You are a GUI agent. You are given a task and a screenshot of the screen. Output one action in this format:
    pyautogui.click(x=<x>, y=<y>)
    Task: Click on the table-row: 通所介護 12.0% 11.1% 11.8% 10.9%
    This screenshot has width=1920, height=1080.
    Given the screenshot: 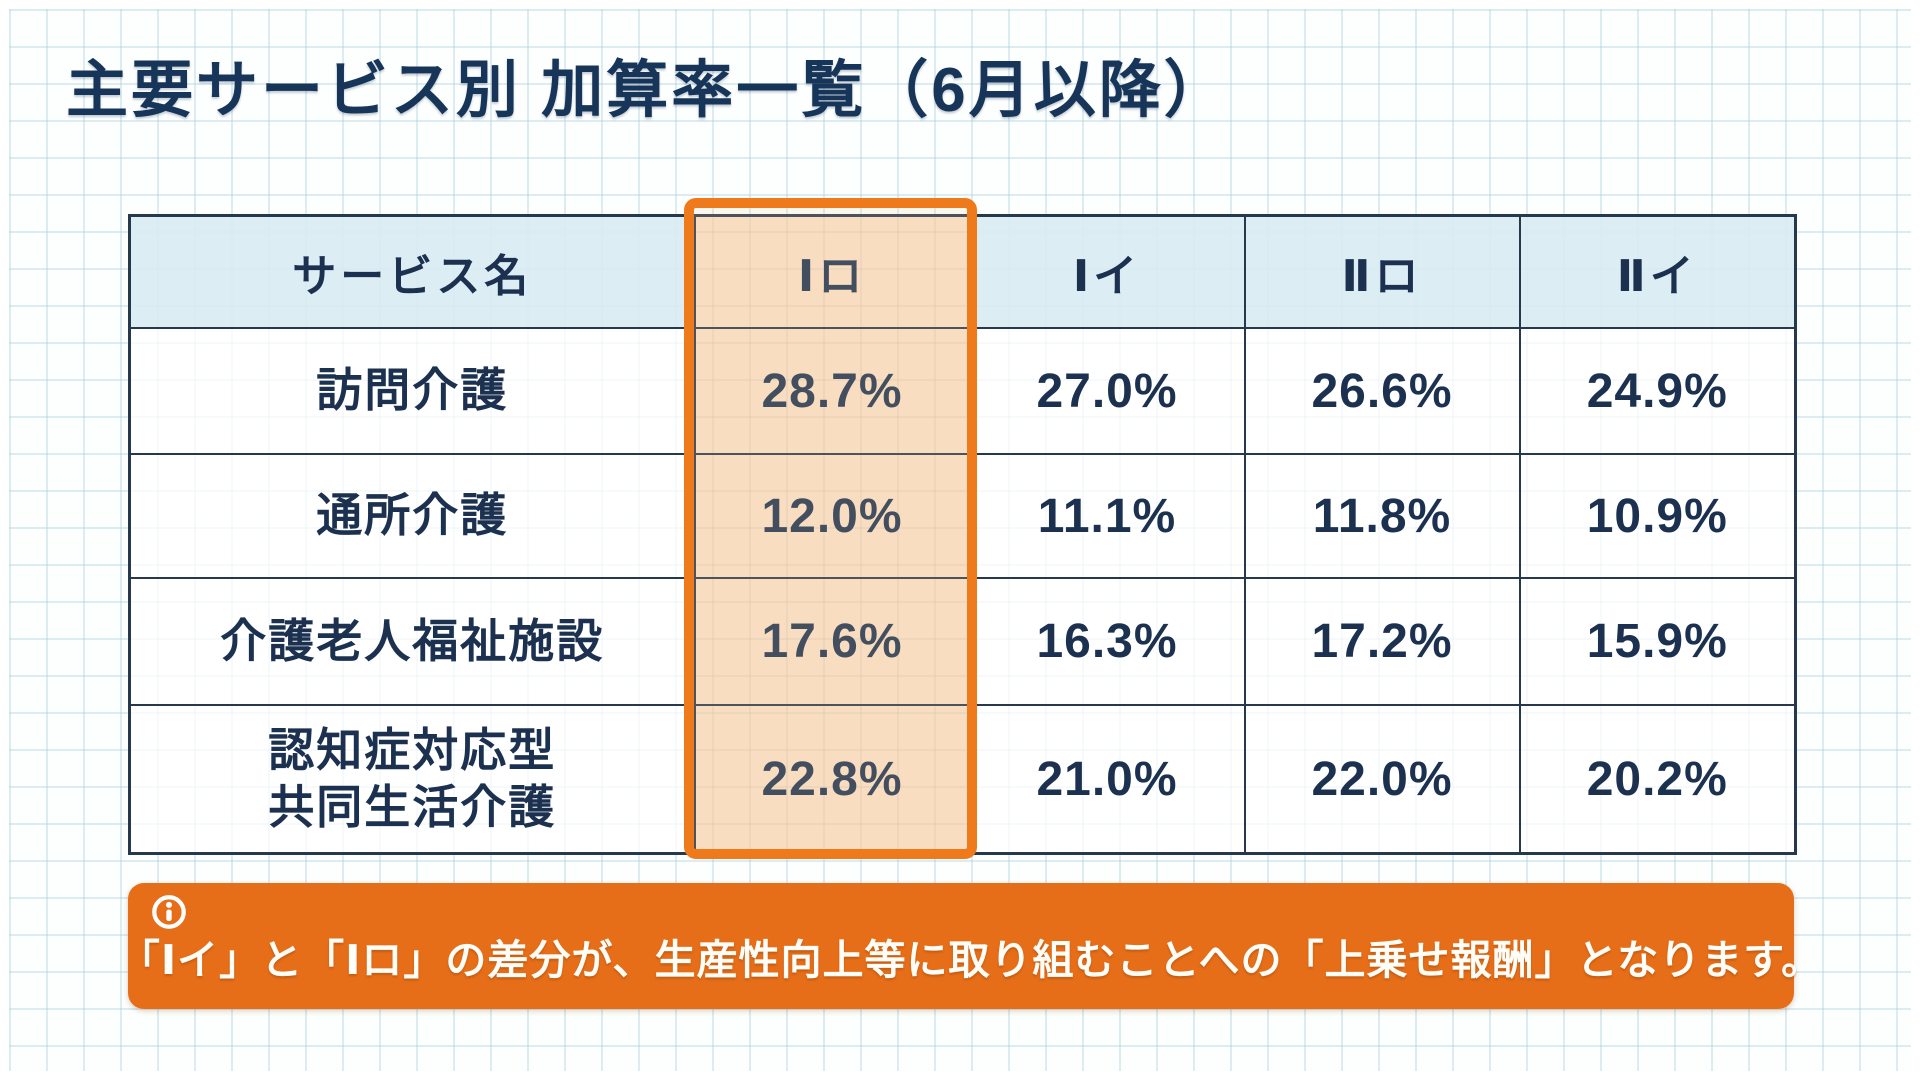 What is the action you would take?
    pyautogui.click(x=962, y=516)
    